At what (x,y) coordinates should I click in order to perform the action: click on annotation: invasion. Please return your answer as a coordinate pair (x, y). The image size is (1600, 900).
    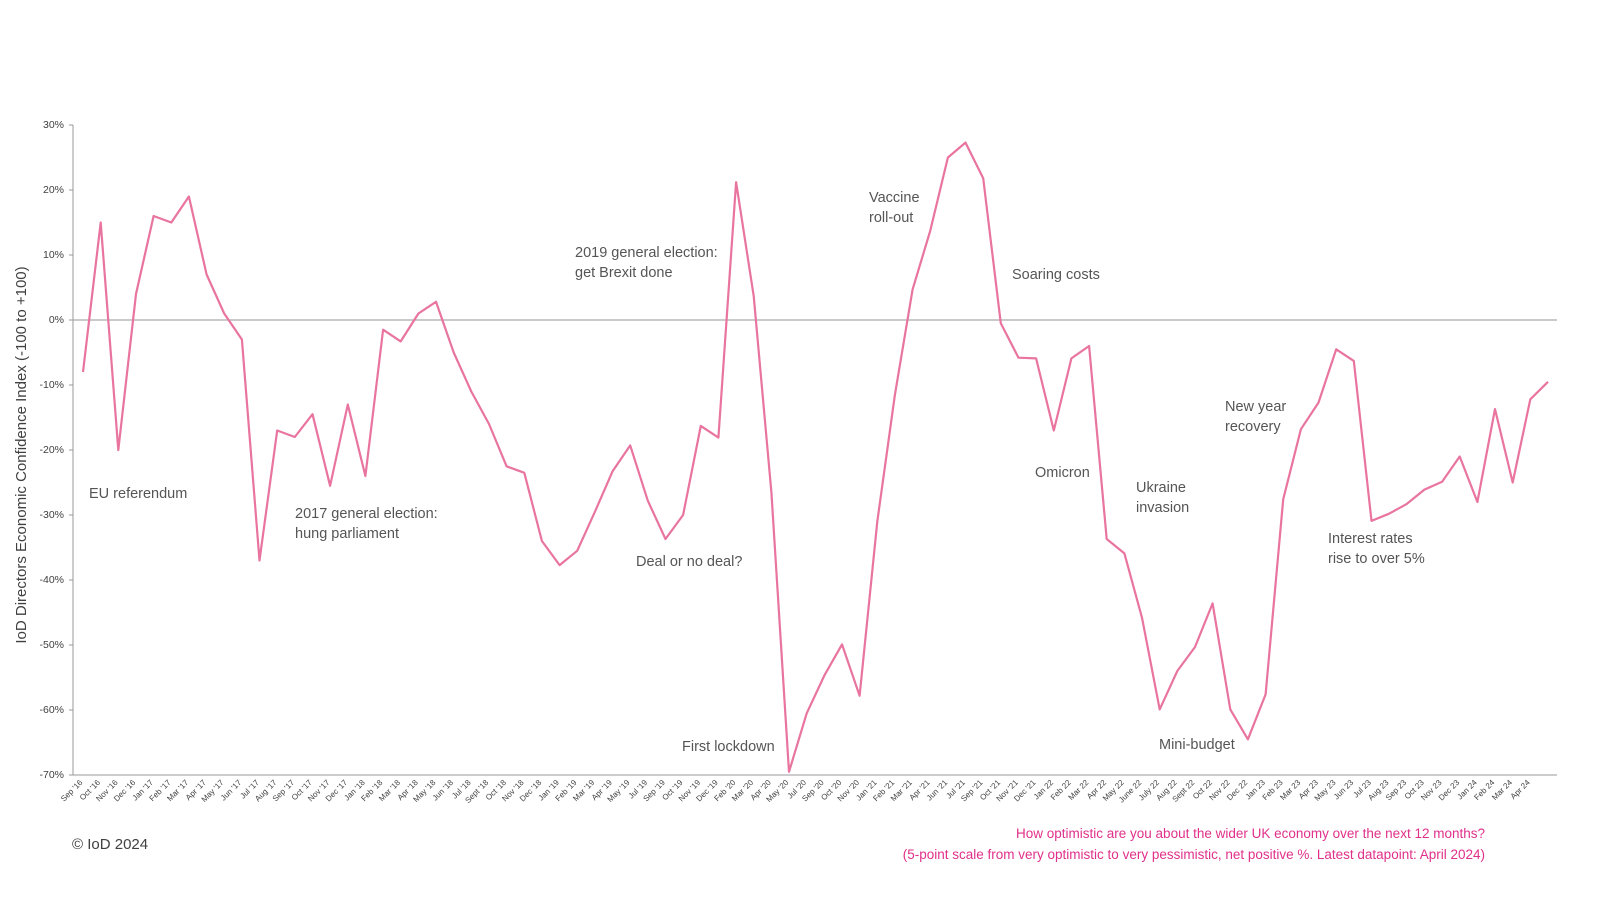
    Looking at the image, I should click on (1162, 508).